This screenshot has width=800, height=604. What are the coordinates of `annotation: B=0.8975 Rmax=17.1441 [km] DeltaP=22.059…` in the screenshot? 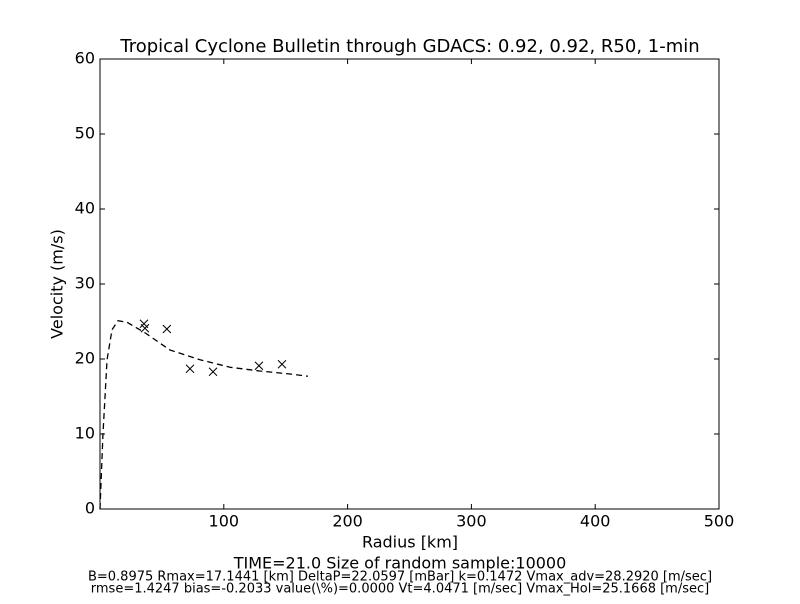 It's located at (400, 577).